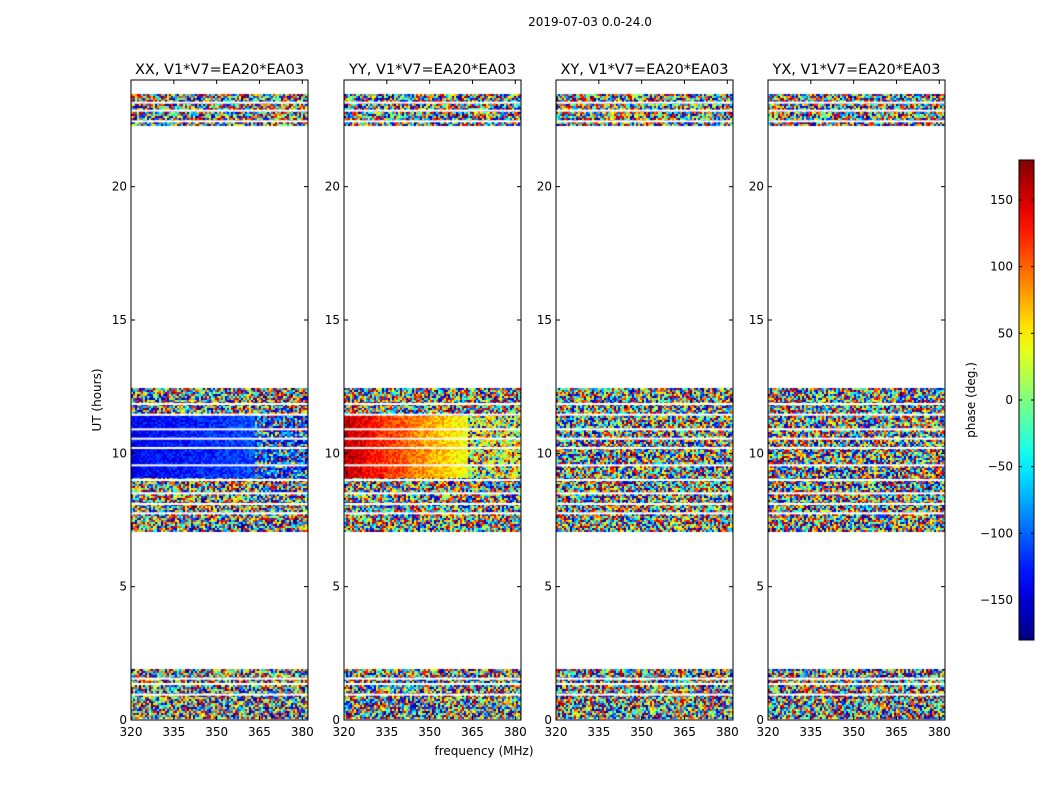  What do you see at coordinates (999, 400) in the screenshot?
I see `colorbar: phase (deg.) 150 100 50 0 −50 −100 −150` at bounding box center [999, 400].